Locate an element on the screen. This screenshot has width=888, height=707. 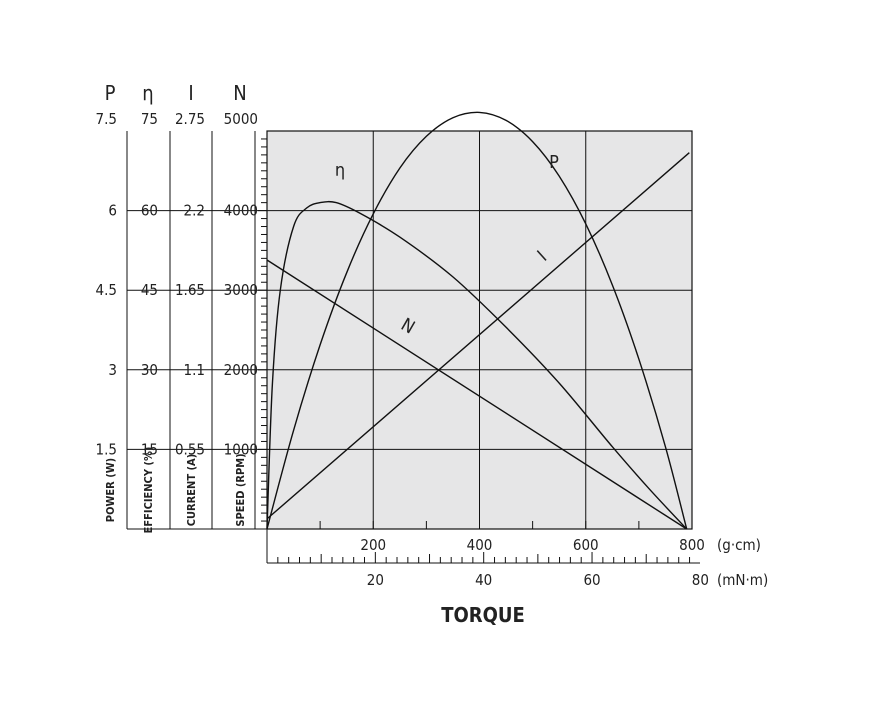
gcm-unit-label: (g·cm) is located at coordinates (739, 545).